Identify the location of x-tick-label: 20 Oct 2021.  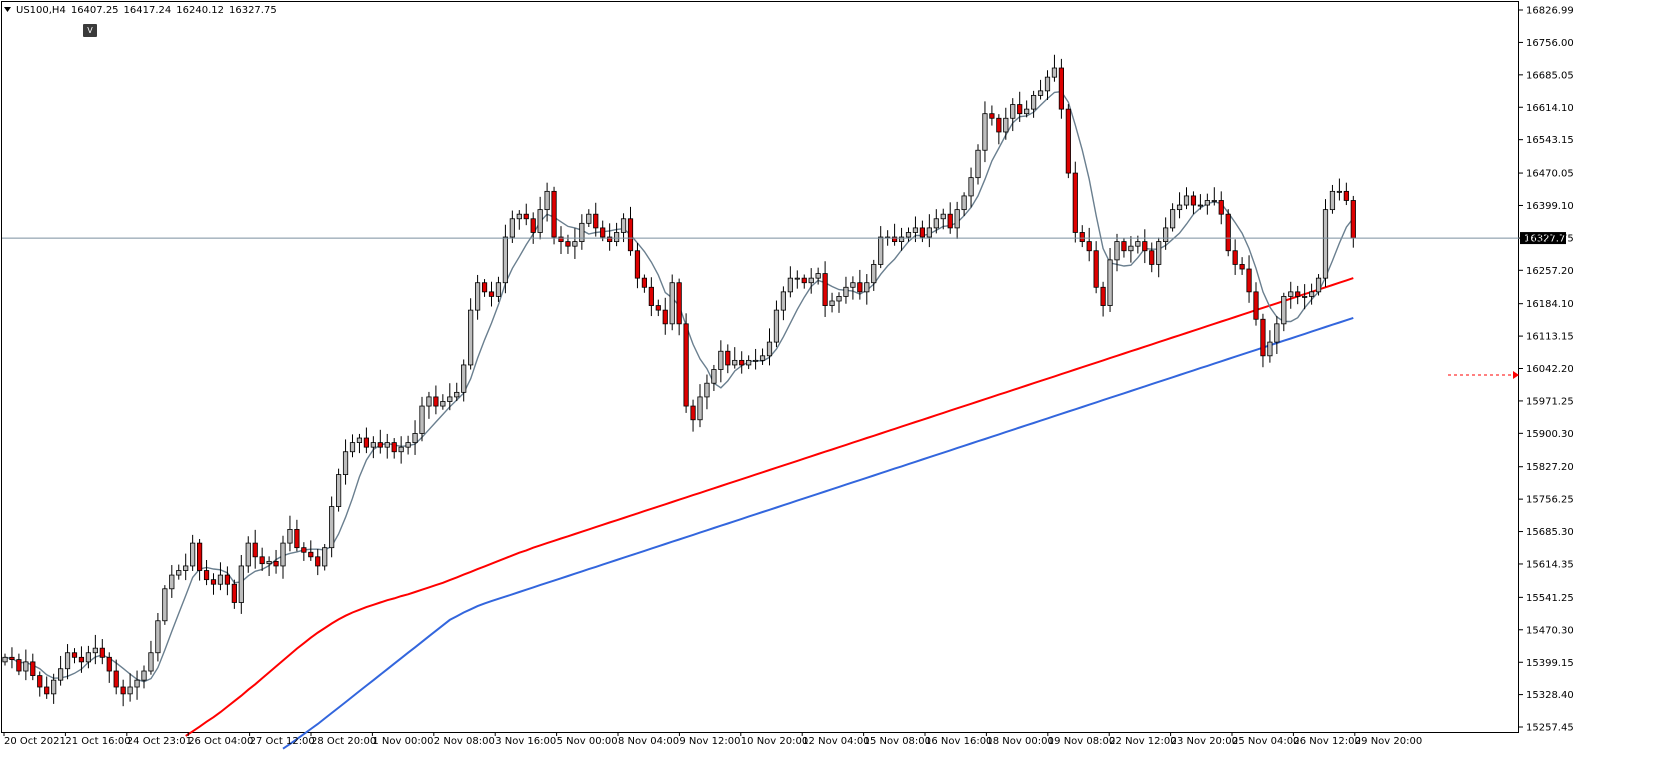
(35, 741).